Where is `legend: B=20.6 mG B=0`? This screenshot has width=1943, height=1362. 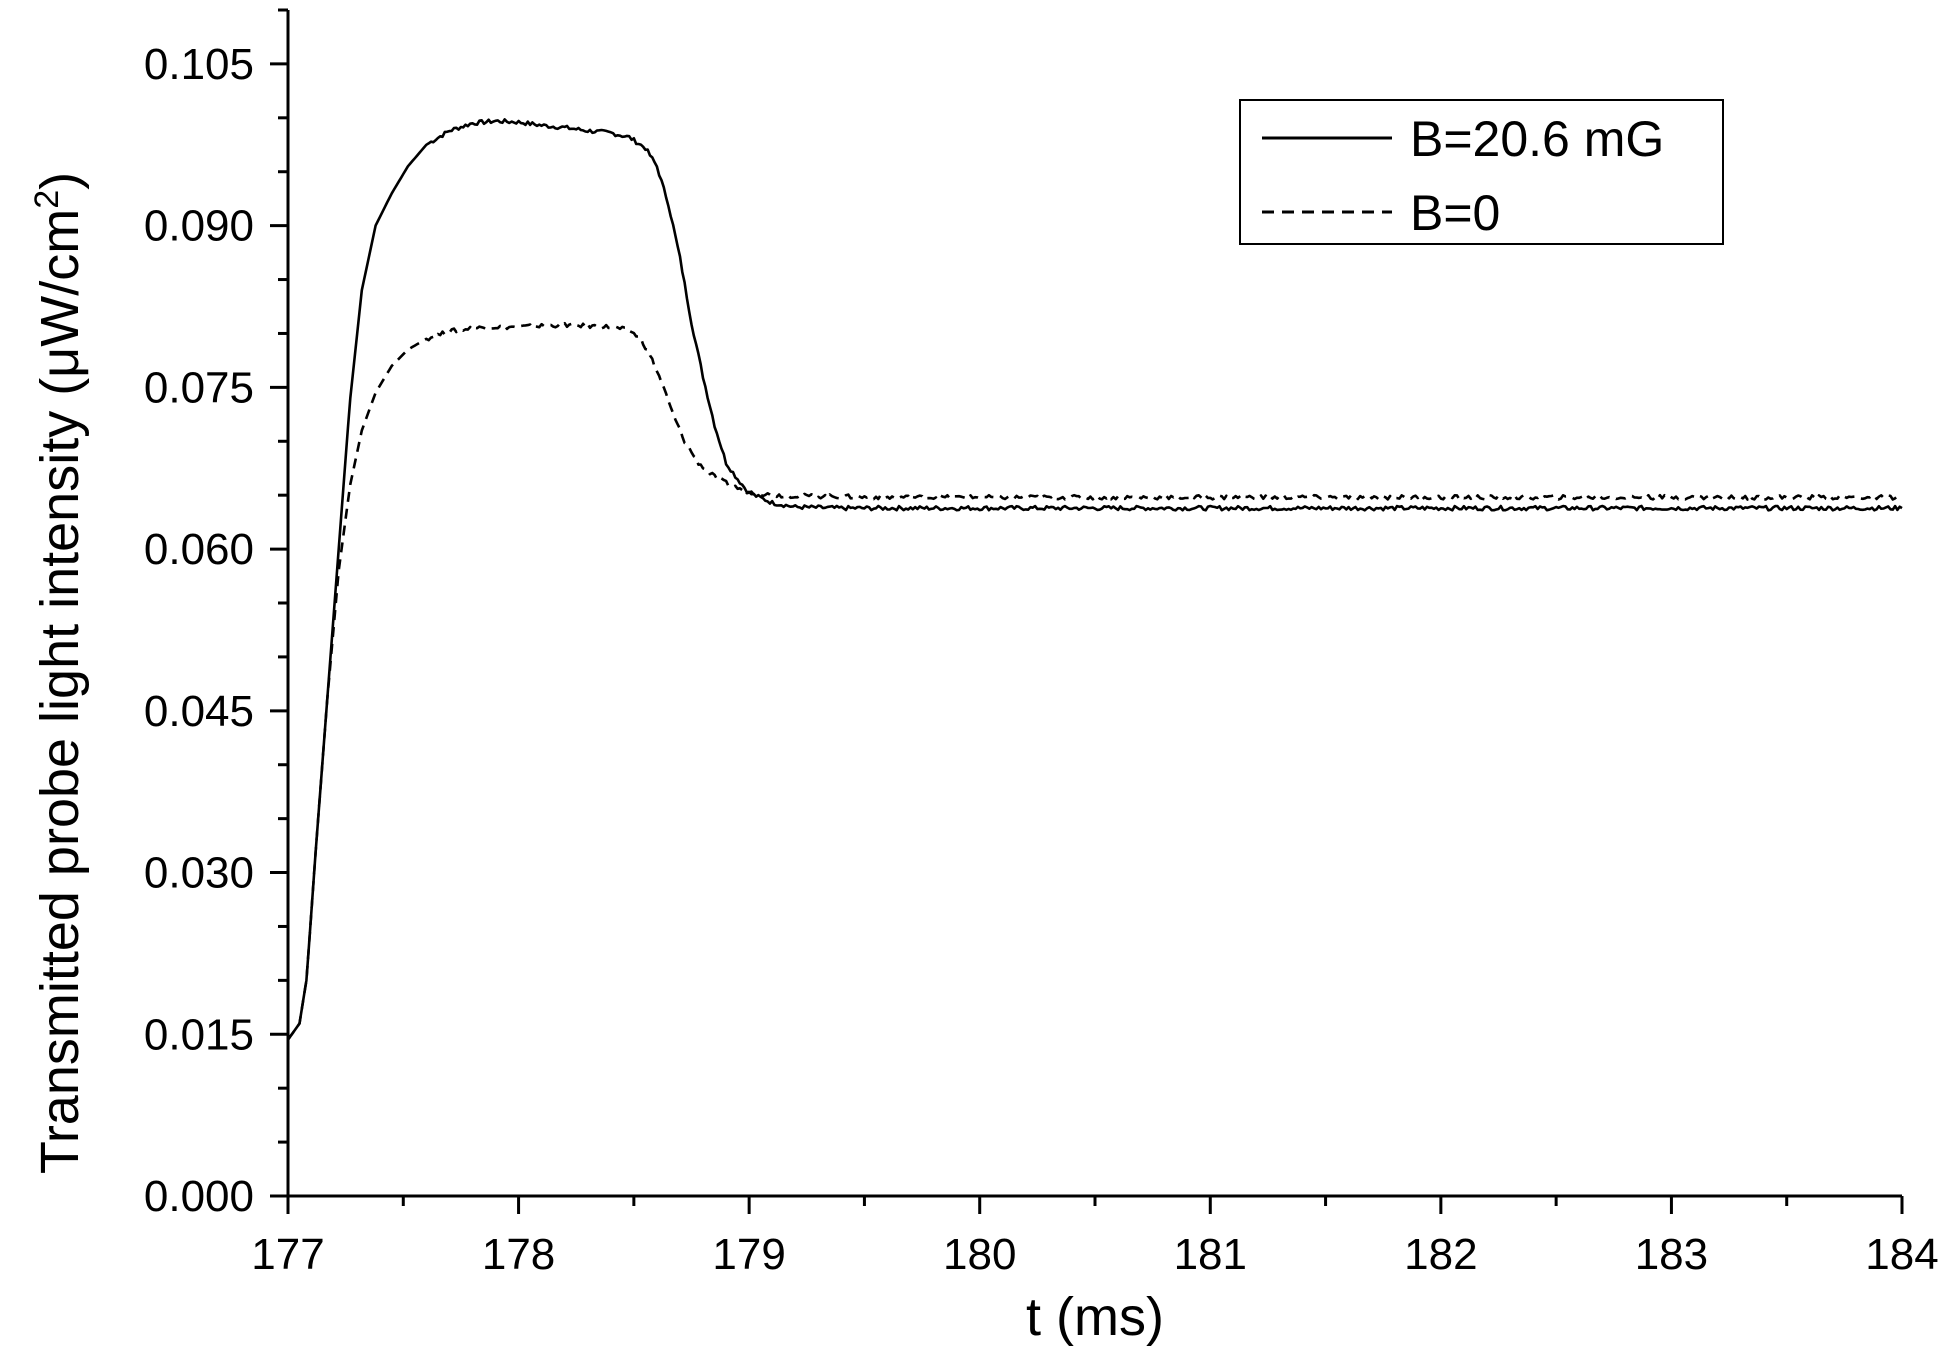 legend: B=20.6 mG B=0 is located at coordinates (1481, 172).